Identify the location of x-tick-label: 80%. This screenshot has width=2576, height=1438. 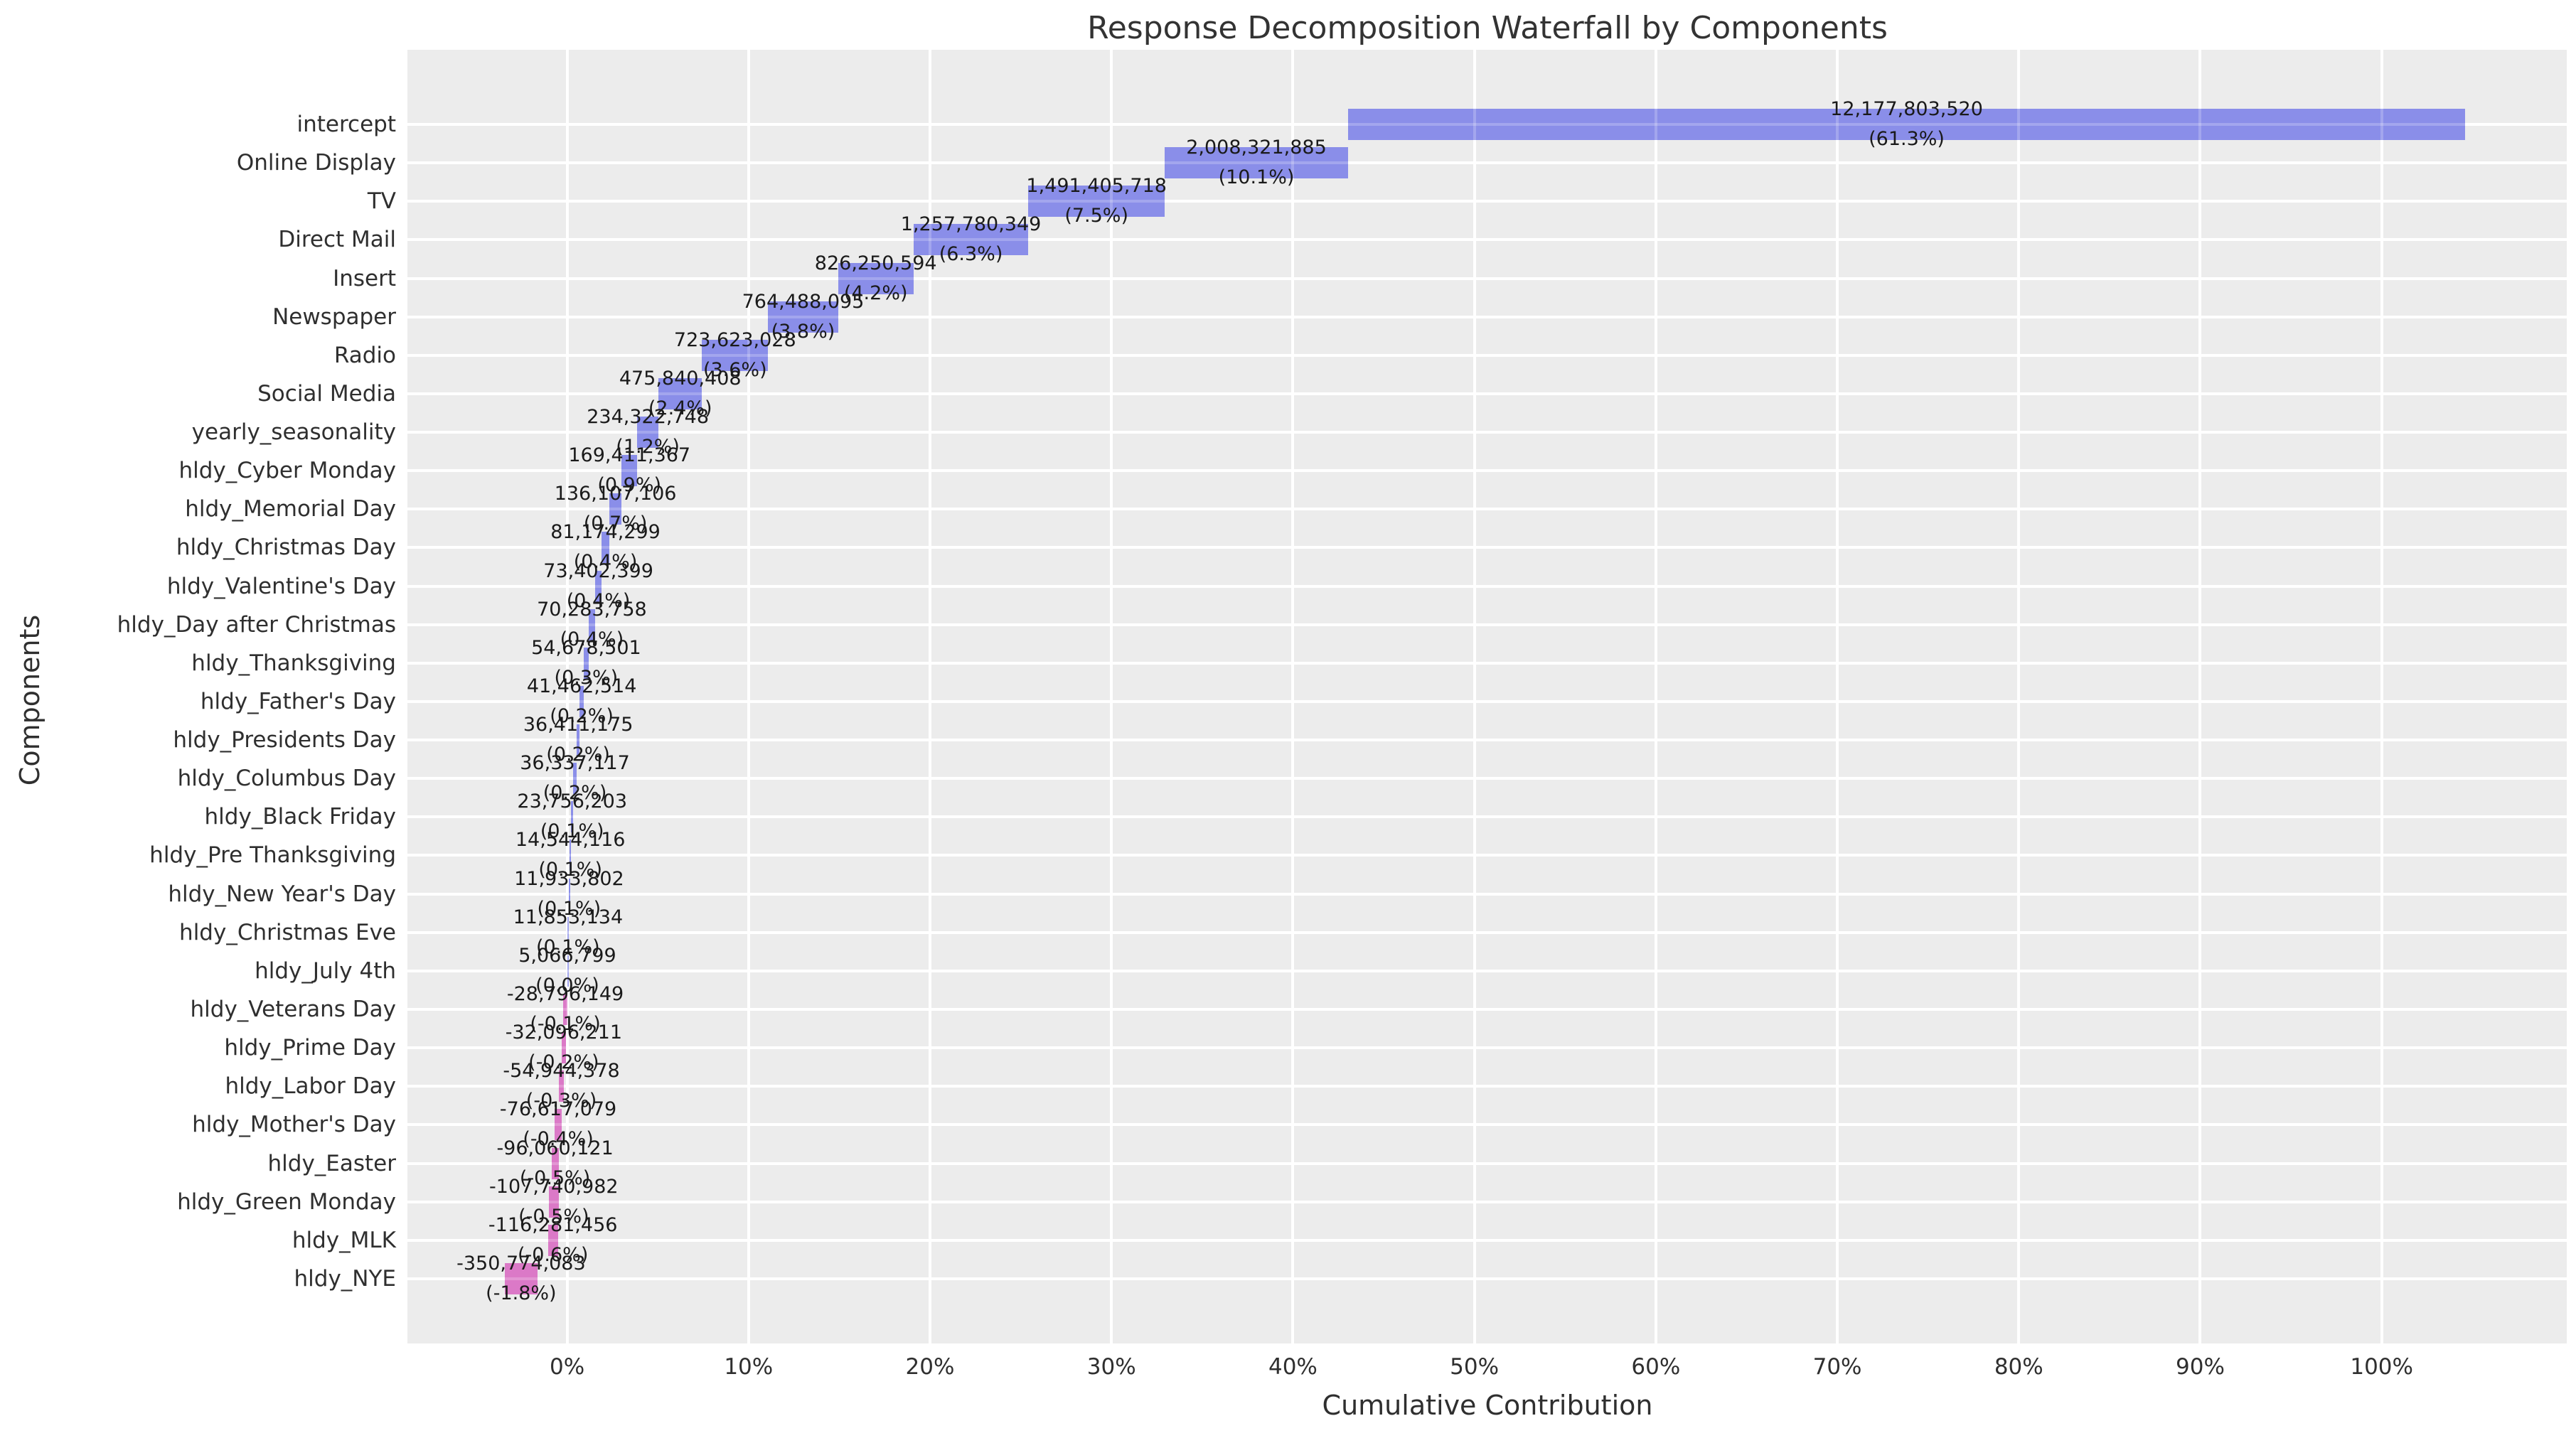
(2019, 1367).